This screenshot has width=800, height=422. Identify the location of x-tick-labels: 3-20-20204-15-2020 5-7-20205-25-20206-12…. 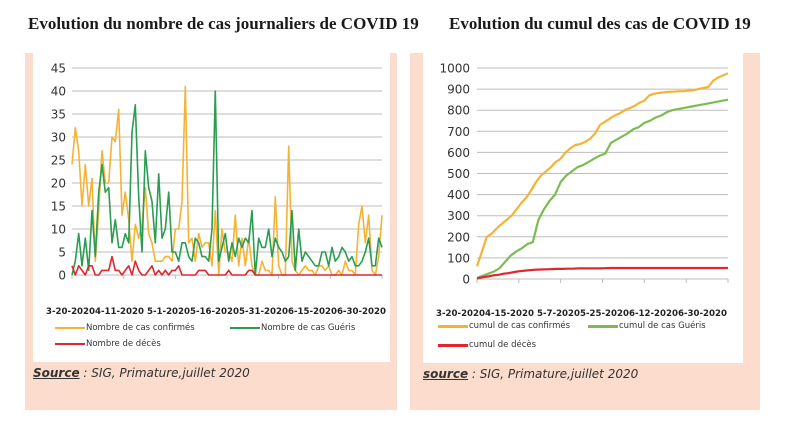
(581, 314).